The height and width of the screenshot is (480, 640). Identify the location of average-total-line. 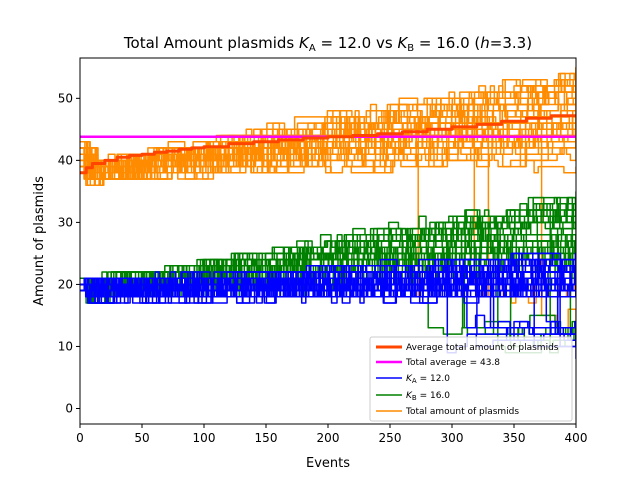
(328, 144).